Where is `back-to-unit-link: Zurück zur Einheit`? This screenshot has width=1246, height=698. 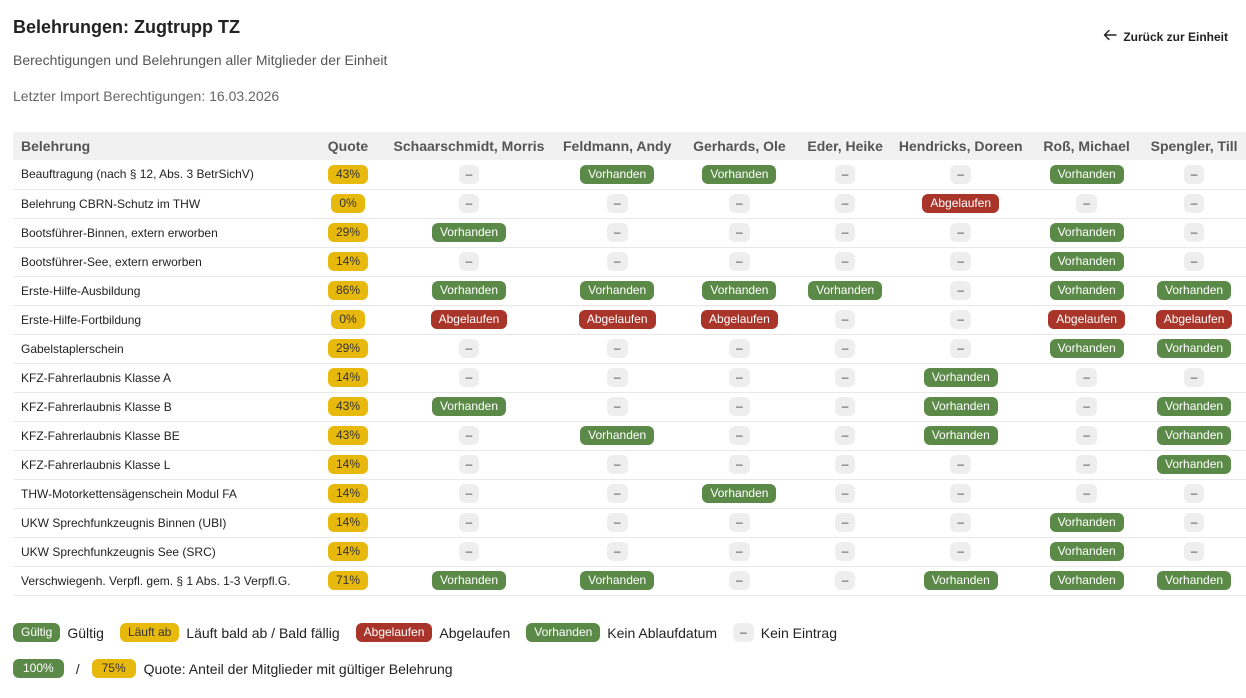
back-to-unit-link: Zurück zur Einheit is located at coordinates (1165, 36).